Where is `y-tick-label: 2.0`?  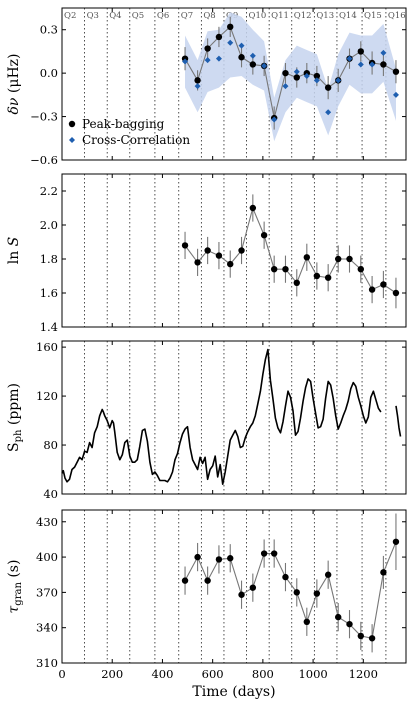
y-tick-label: 2.0 is located at coordinates (49, 225).